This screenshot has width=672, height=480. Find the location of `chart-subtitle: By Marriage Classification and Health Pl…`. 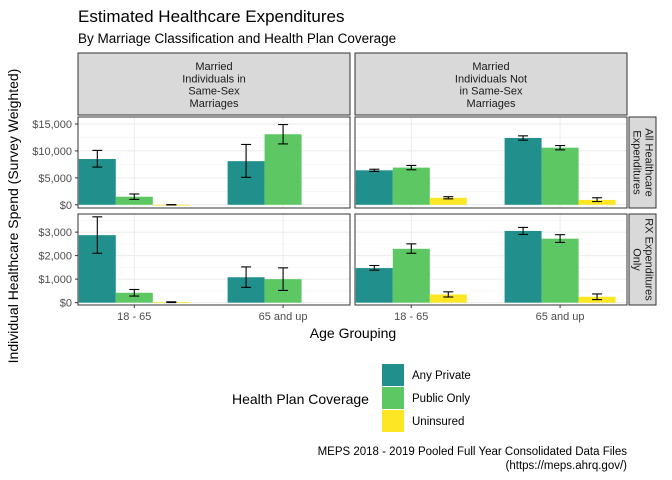

chart-subtitle: By Marriage Classification and Health Pl… is located at coordinates (237, 38).